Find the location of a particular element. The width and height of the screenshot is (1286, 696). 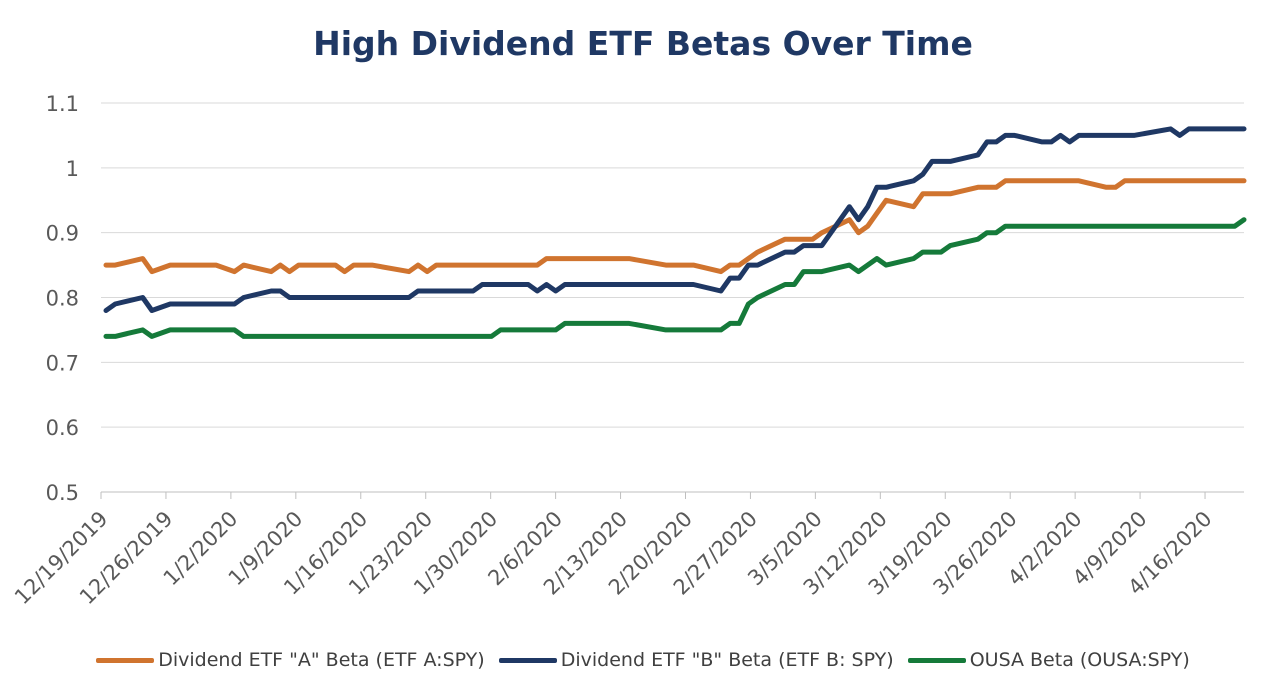

y-tick-label: 1 is located at coordinates (72, 169).